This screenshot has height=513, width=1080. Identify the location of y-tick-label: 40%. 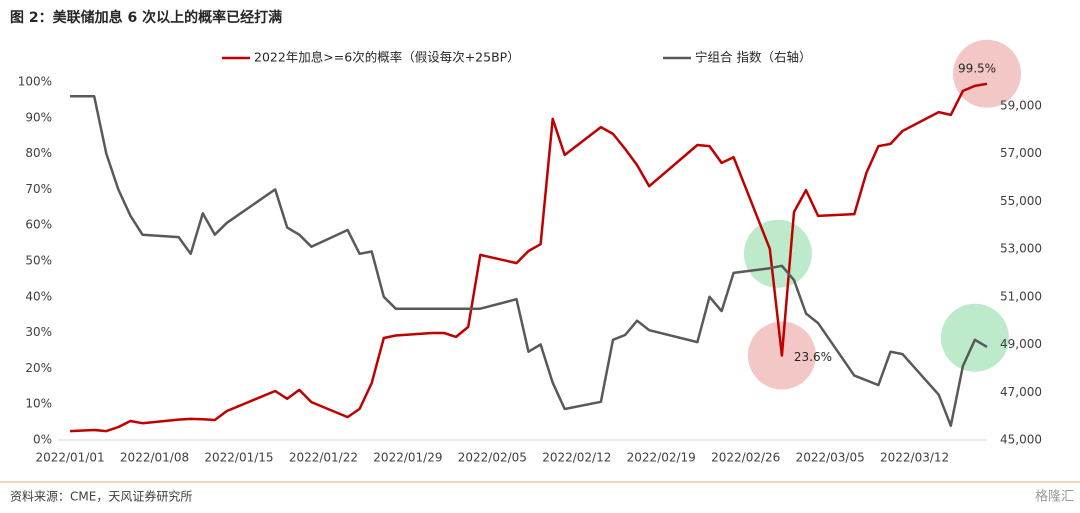
(38, 296).